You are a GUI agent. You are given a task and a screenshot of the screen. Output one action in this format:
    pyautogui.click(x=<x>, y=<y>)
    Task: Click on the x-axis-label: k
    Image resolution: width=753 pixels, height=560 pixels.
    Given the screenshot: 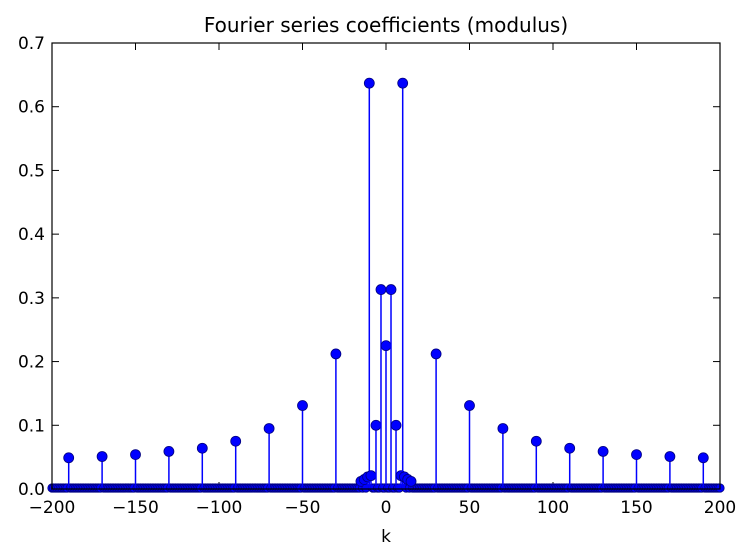 What is the action you would take?
    pyautogui.click(x=386, y=537)
    